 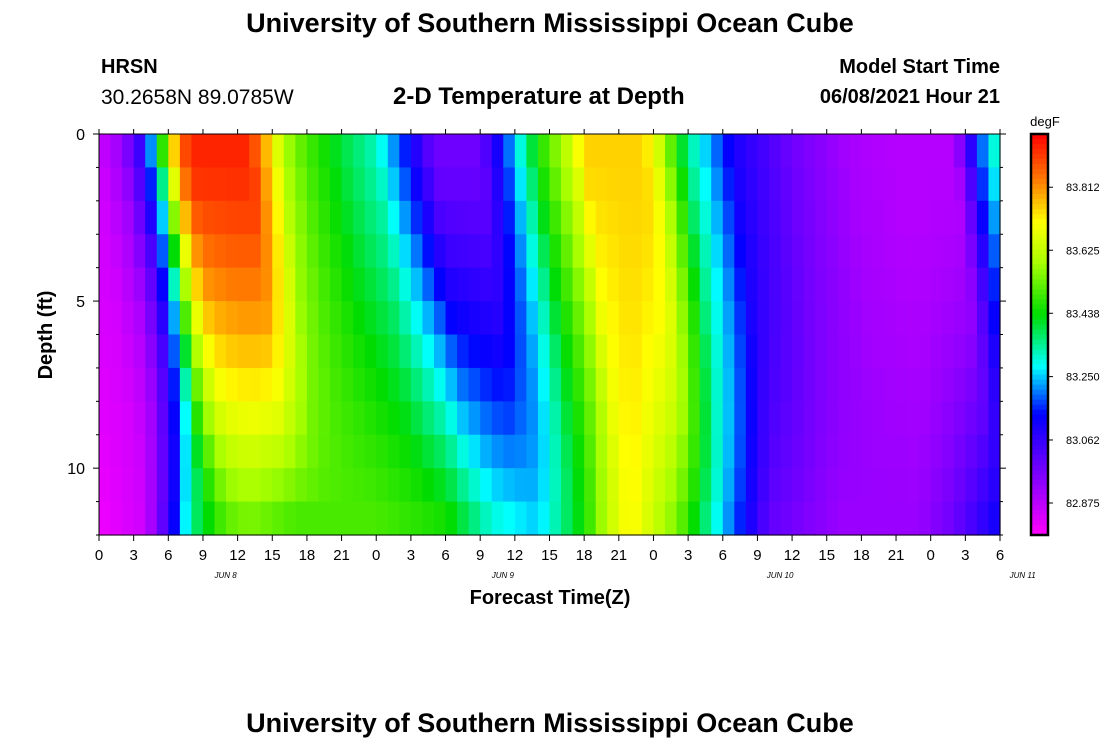 I want to click on x-day-label: JUN 11, so click(x=1022, y=575).